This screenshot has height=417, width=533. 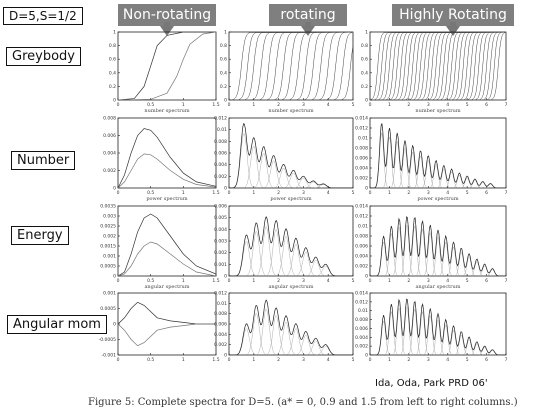 I want to click on arrow-stem-col2, so click(x=308, y=25).